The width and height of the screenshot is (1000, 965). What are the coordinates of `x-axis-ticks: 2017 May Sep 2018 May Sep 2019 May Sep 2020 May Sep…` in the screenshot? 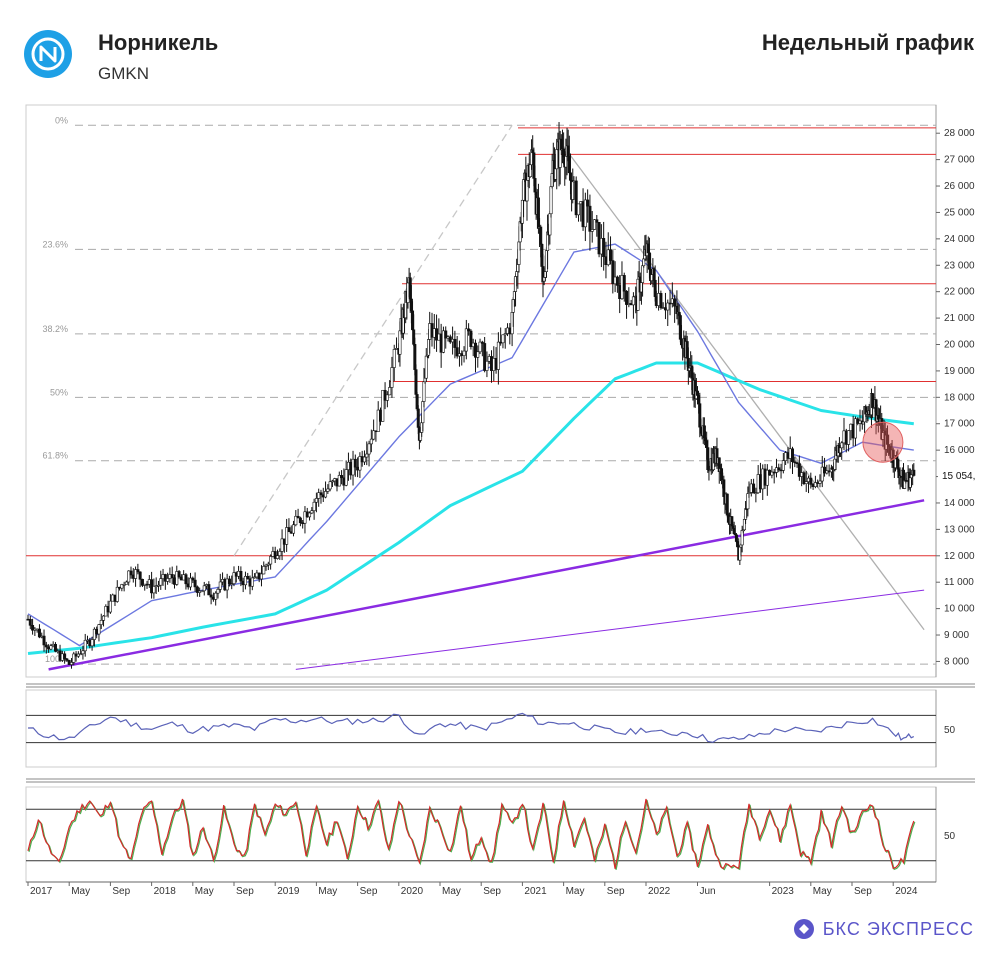 It's located at (472, 889).